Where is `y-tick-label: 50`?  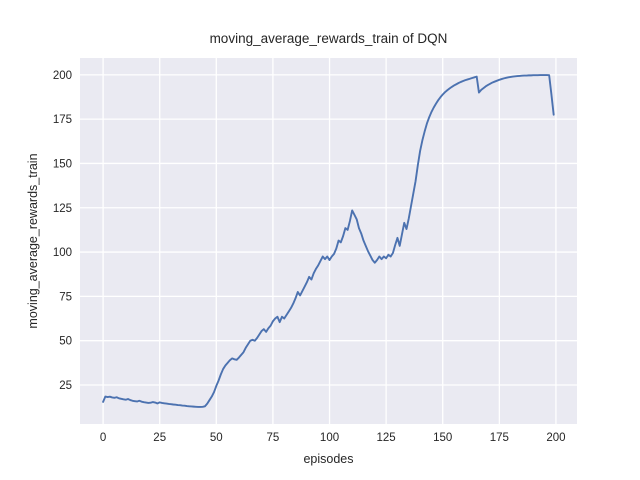 y-tick-label: 50 is located at coordinates (65, 342).